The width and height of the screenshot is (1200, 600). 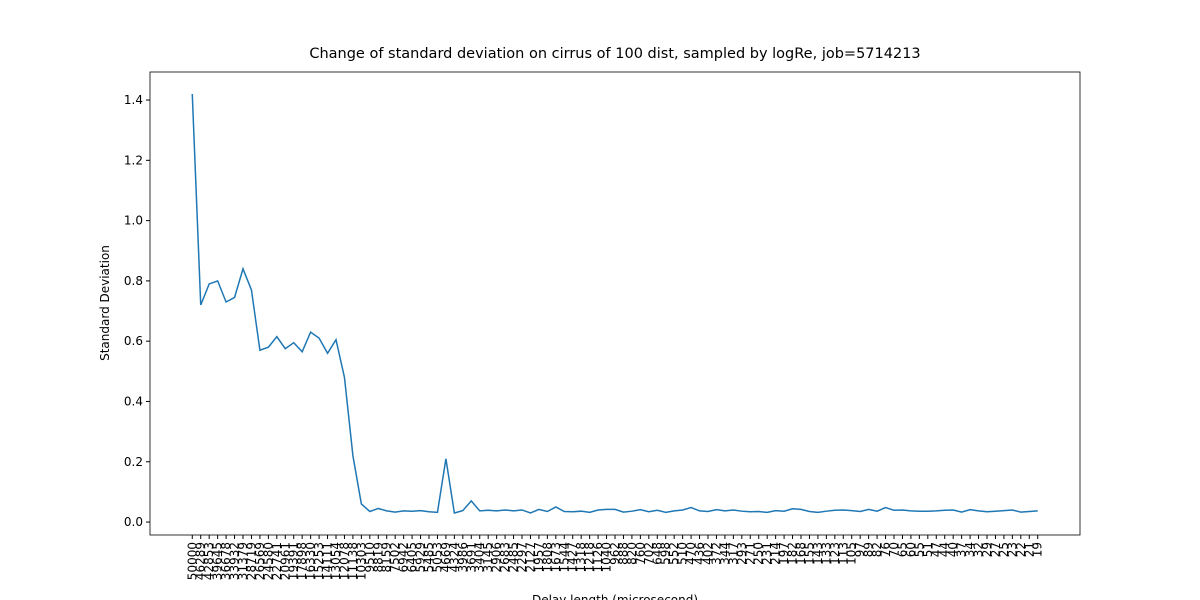 I want to click on x-tick-label: 2485, so click(x=514, y=557).